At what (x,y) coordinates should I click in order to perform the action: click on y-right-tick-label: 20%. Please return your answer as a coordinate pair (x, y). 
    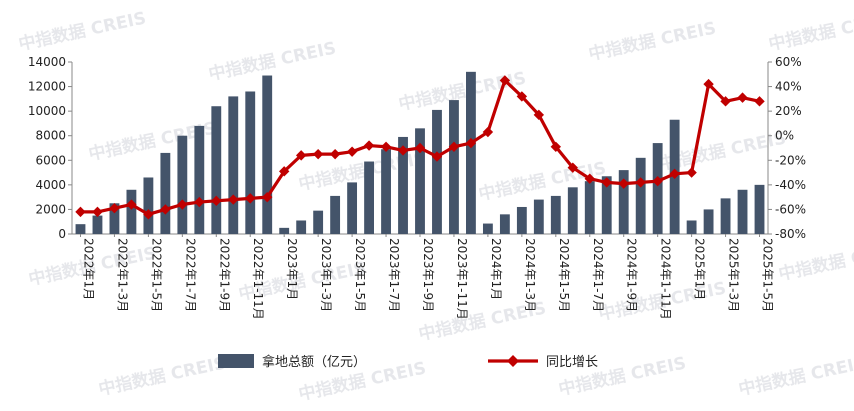
    Looking at the image, I should click on (788, 111).